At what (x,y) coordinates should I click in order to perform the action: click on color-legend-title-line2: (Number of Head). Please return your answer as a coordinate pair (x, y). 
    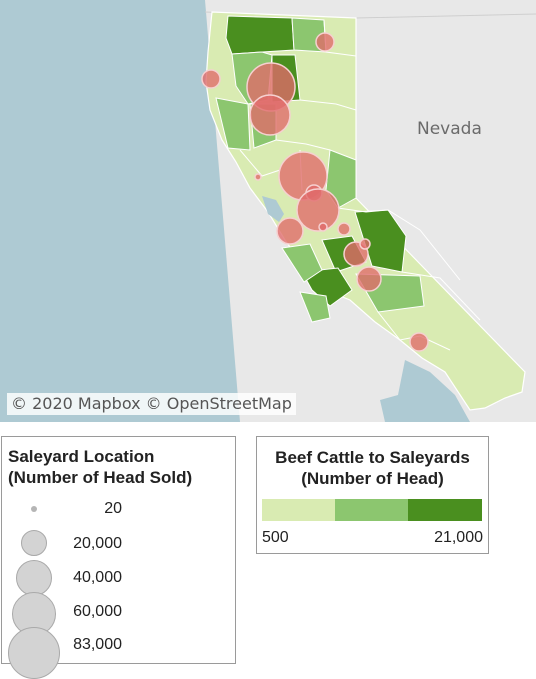
    Looking at the image, I should click on (372, 478).